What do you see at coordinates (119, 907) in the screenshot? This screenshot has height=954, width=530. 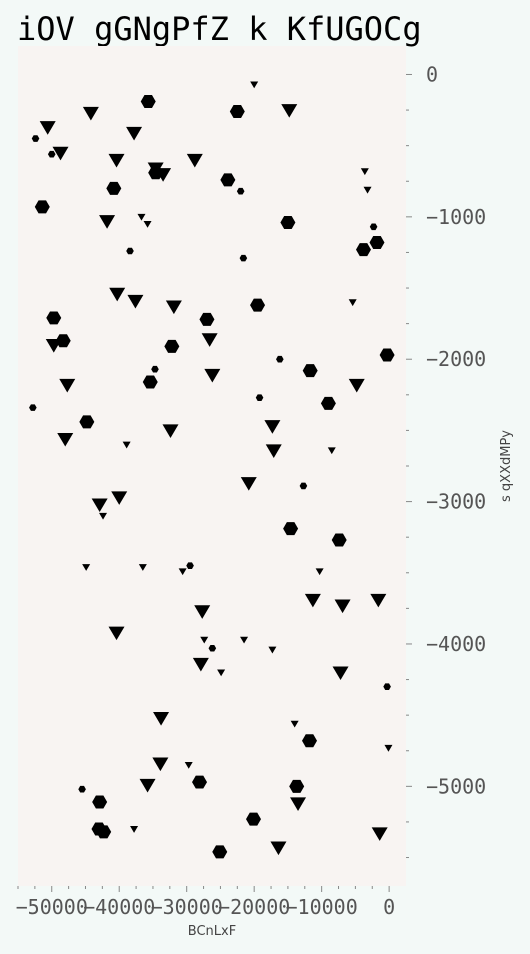 I see `x-tick-label: −40000` at bounding box center [119, 907].